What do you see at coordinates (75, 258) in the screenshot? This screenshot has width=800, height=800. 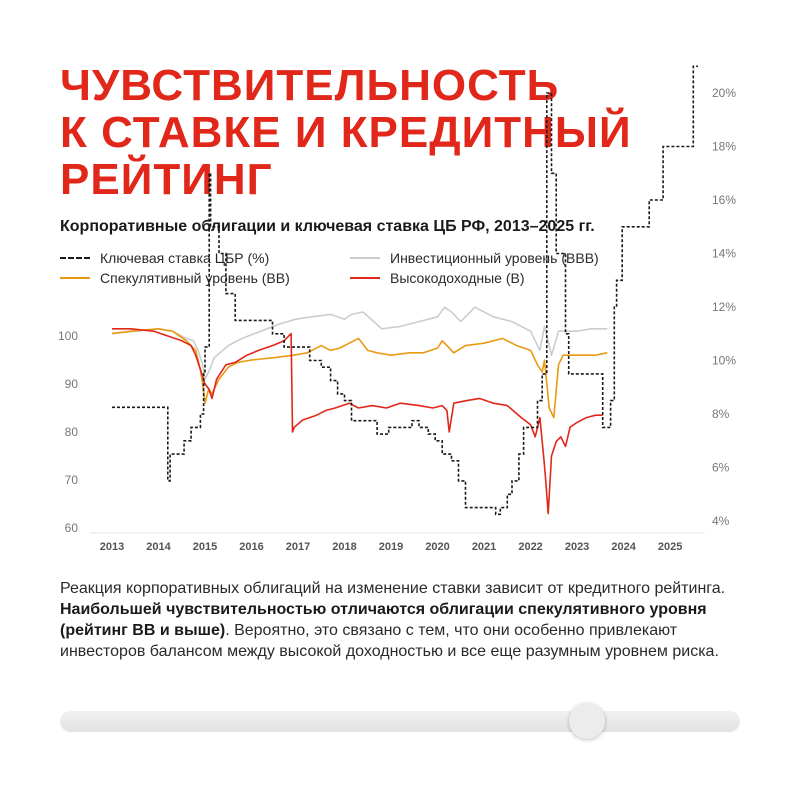 I see `legend-swatch-key-rate` at bounding box center [75, 258].